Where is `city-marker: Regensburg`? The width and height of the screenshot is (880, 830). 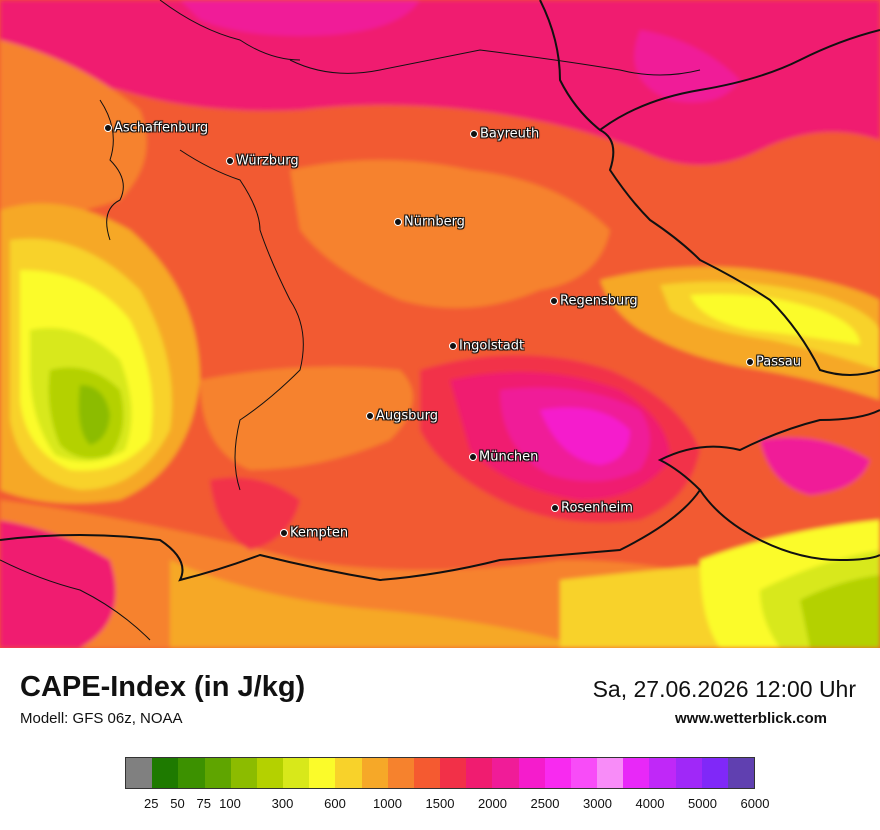
city-marker: Regensburg is located at coordinates (594, 301).